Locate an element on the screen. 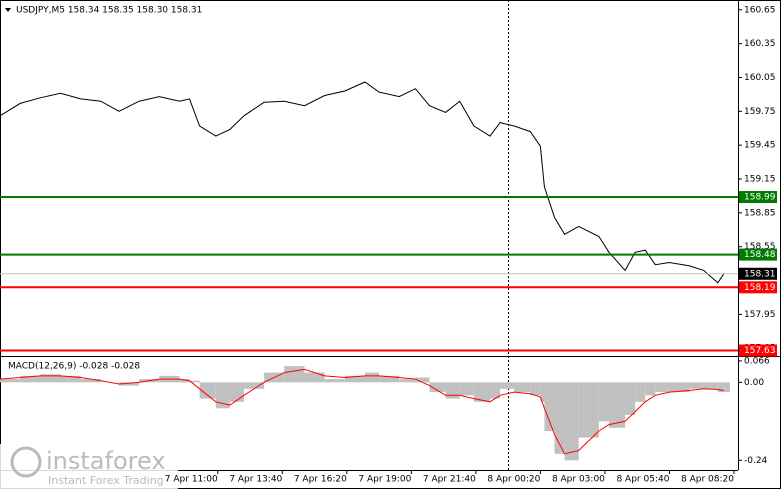 This screenshot has width=781, height=489. level-label: 158.19 is located at coordinates (760, 288).